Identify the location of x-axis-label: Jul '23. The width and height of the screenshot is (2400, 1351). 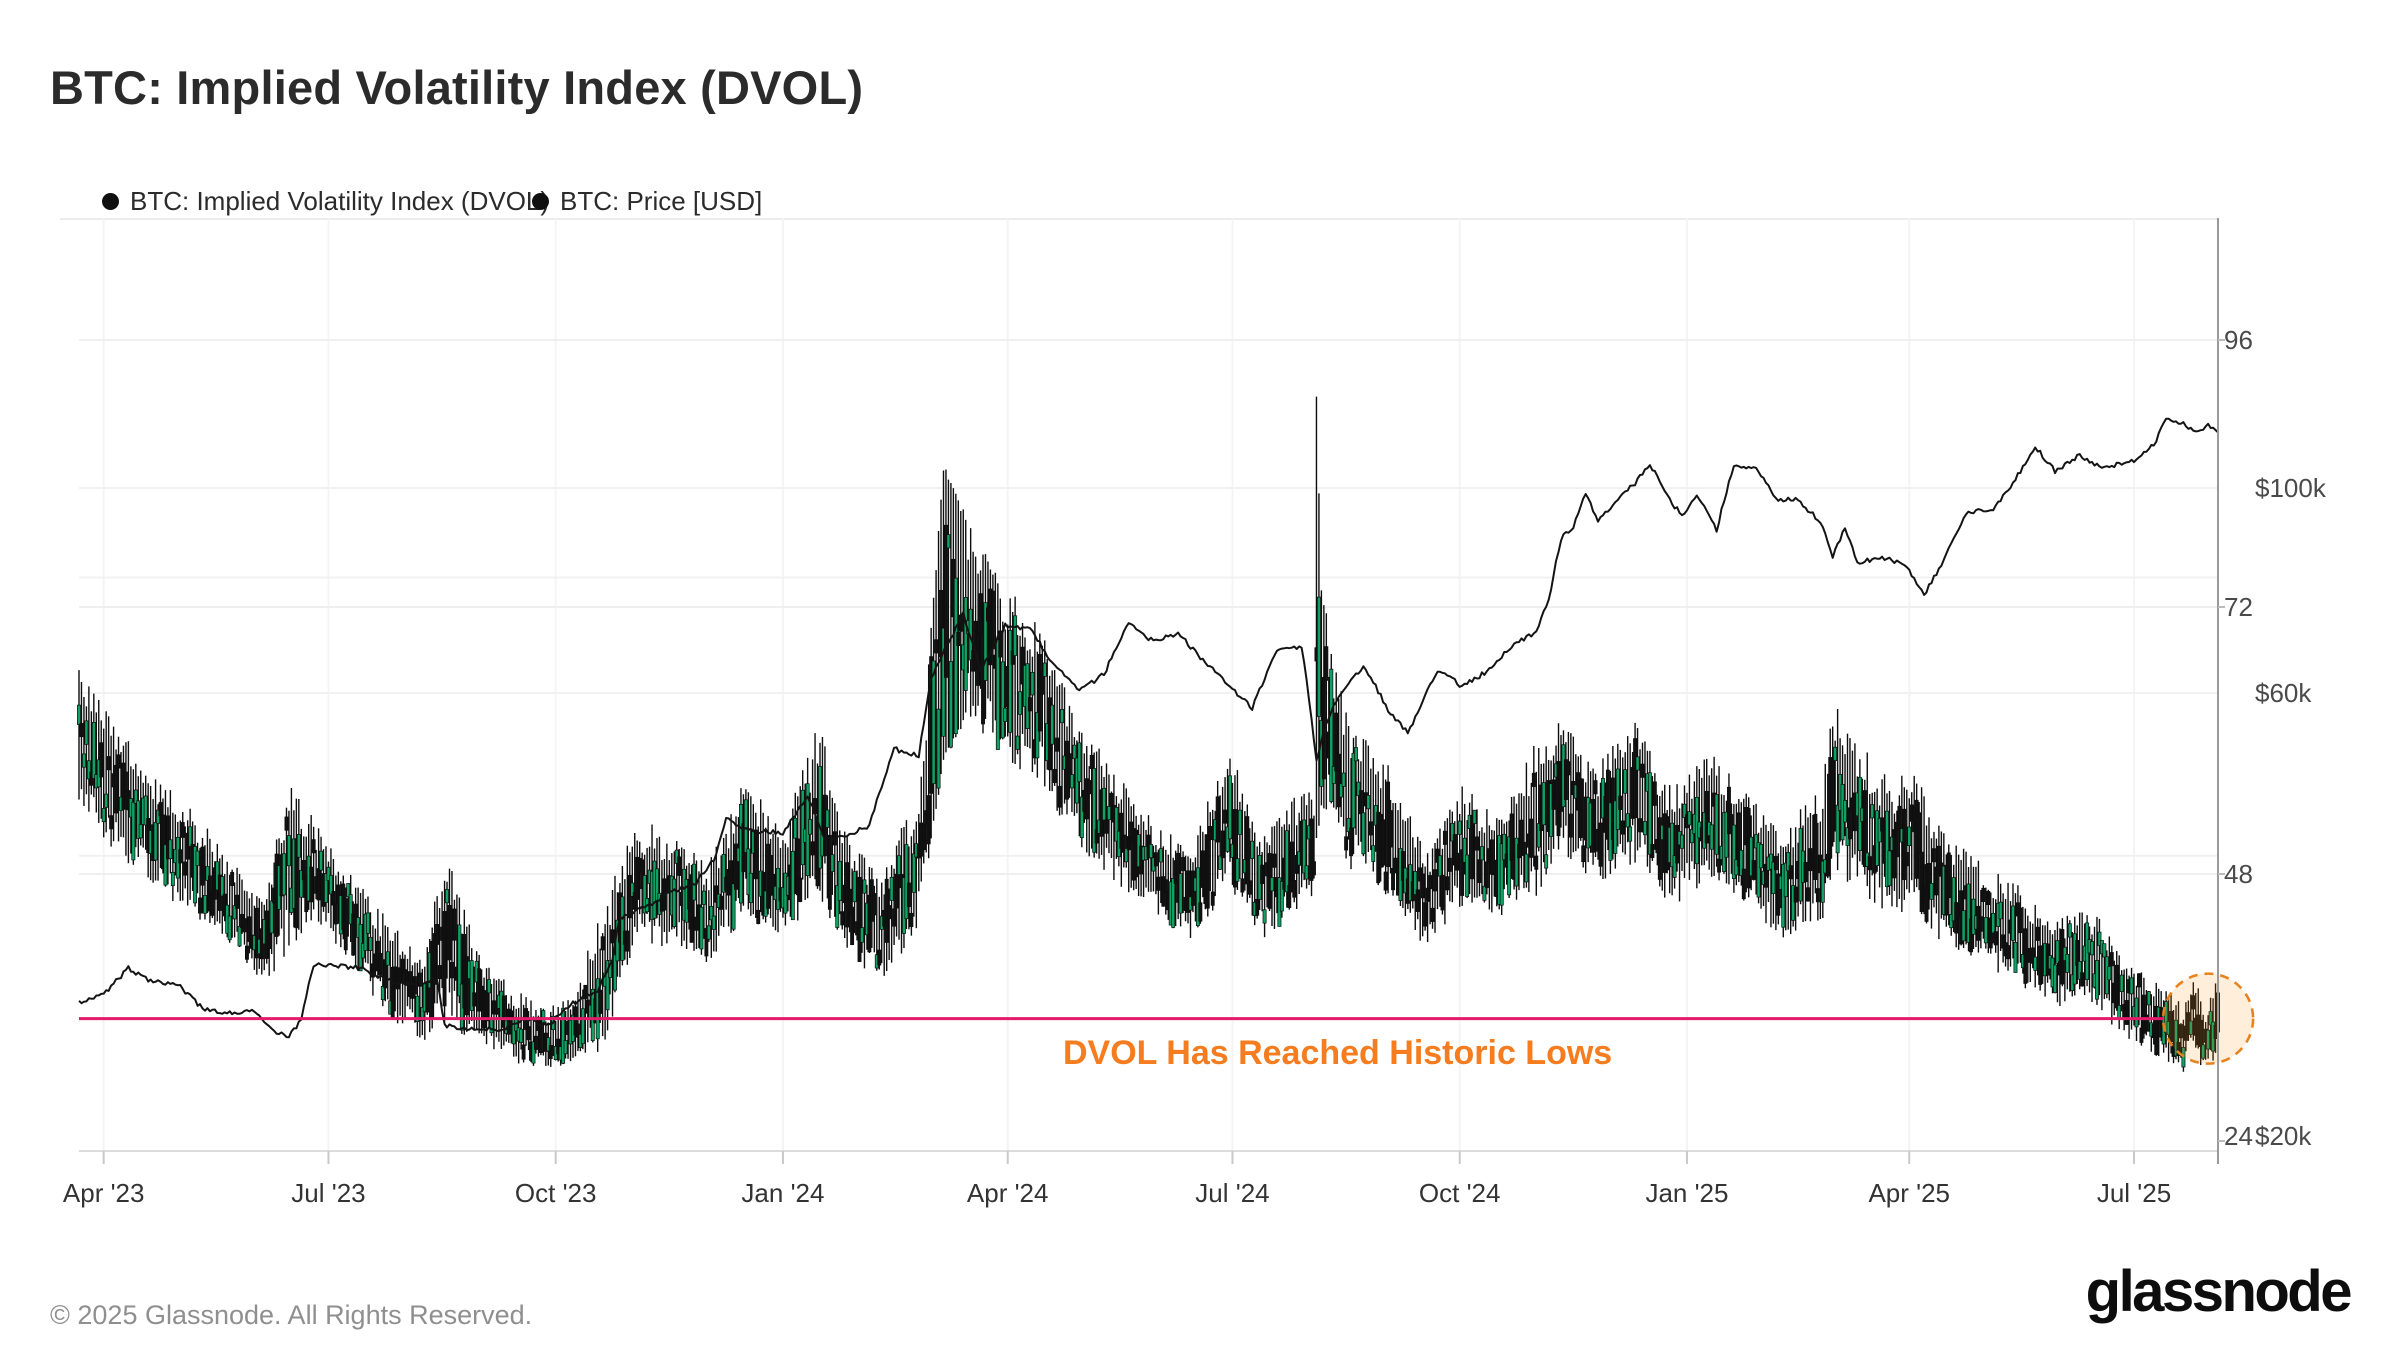
(328, 1193).